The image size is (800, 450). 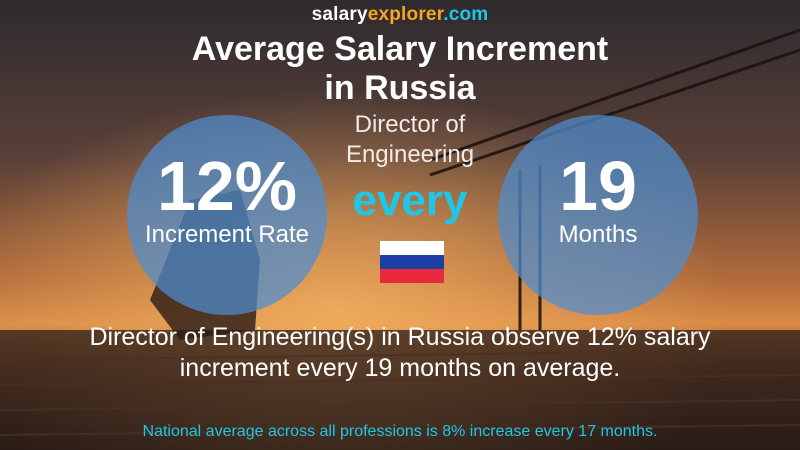 I want to click on logo-com: .com, so click(x=466, y=14).